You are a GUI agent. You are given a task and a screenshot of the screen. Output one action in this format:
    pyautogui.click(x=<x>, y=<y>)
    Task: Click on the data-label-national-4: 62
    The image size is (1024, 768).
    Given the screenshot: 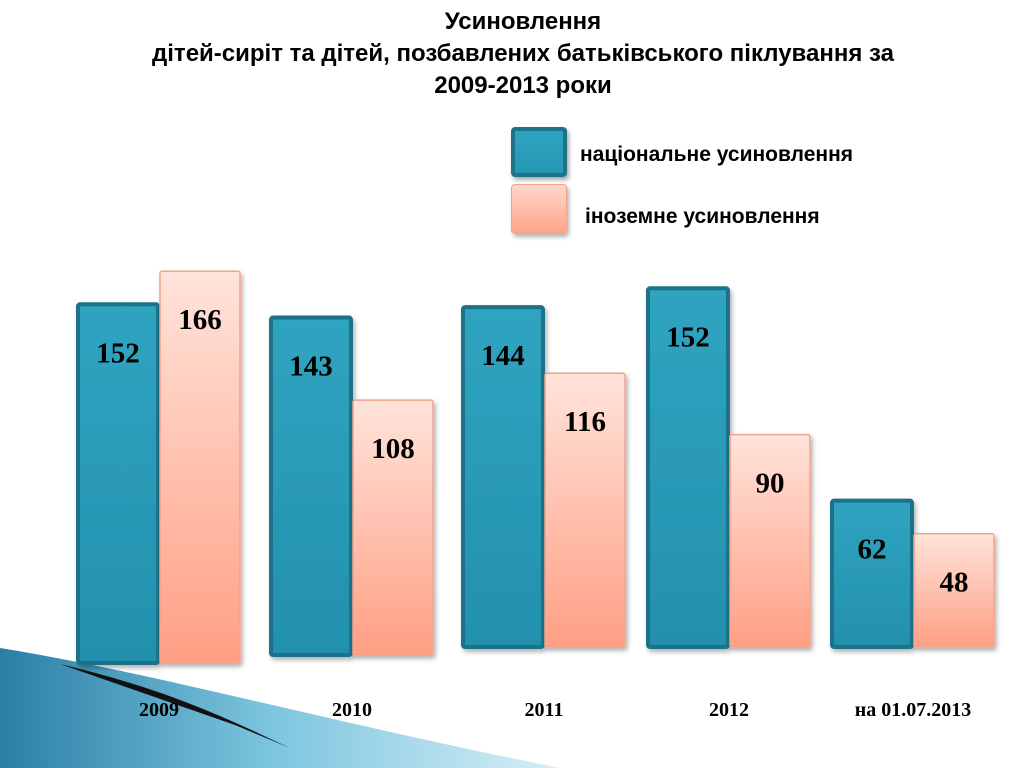 What is the action you would take?
    pyautogui.click(x=872, y=550)
    